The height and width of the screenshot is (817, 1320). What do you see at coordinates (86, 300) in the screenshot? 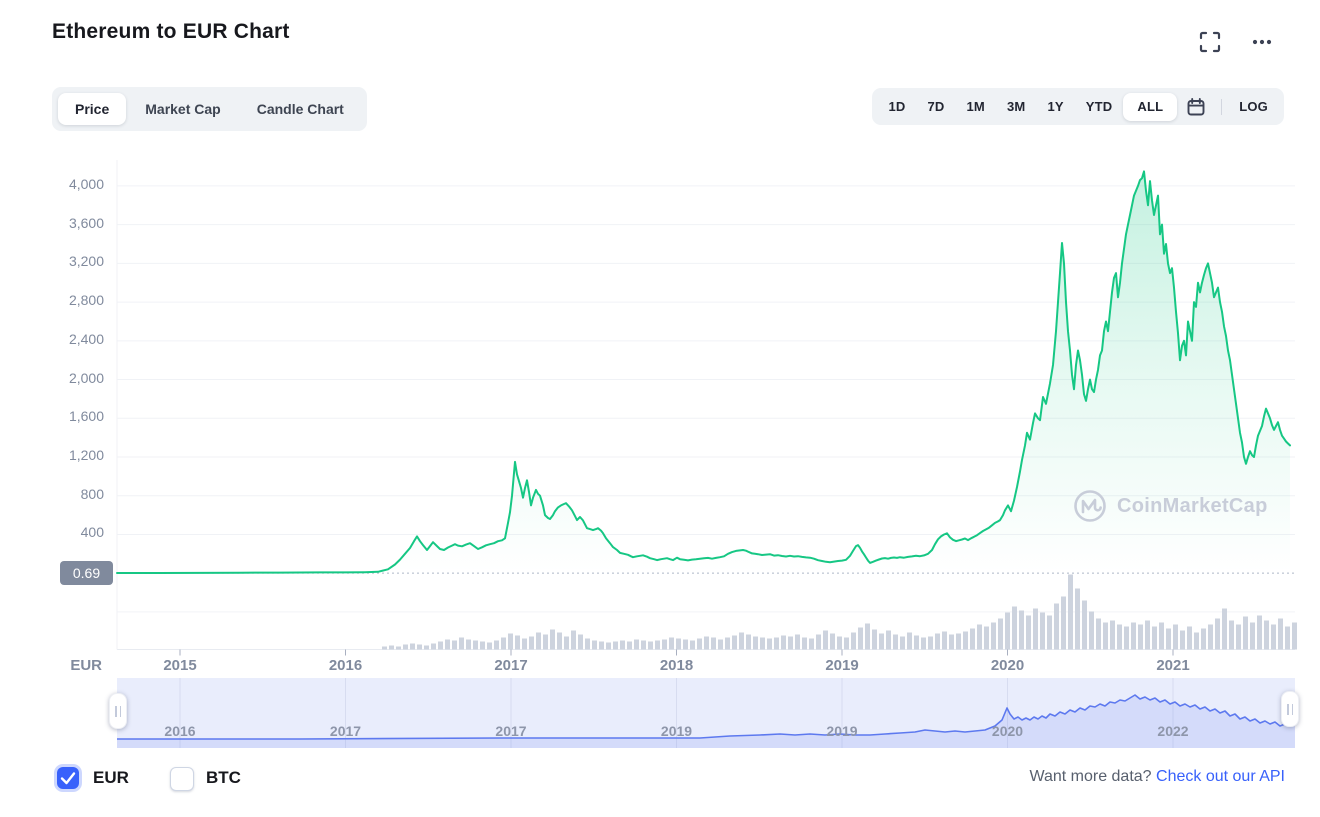
I see `y-axis-label: 2,800` at bounding box center [86, 300].